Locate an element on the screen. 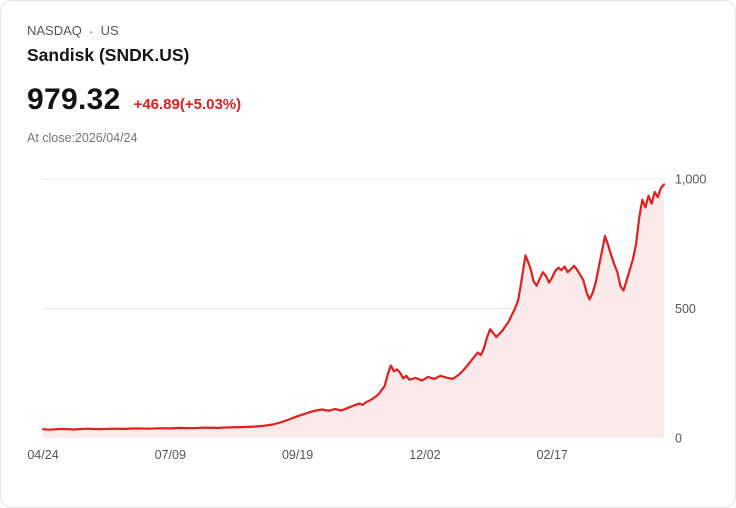  x-axis-label: 12/02 is located at coordinates (424, 455).